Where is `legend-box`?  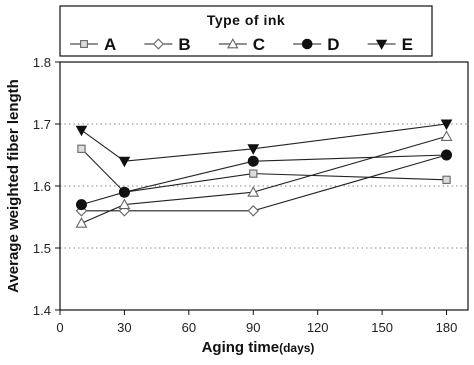 legend-box is located at coordinates (246, 31).